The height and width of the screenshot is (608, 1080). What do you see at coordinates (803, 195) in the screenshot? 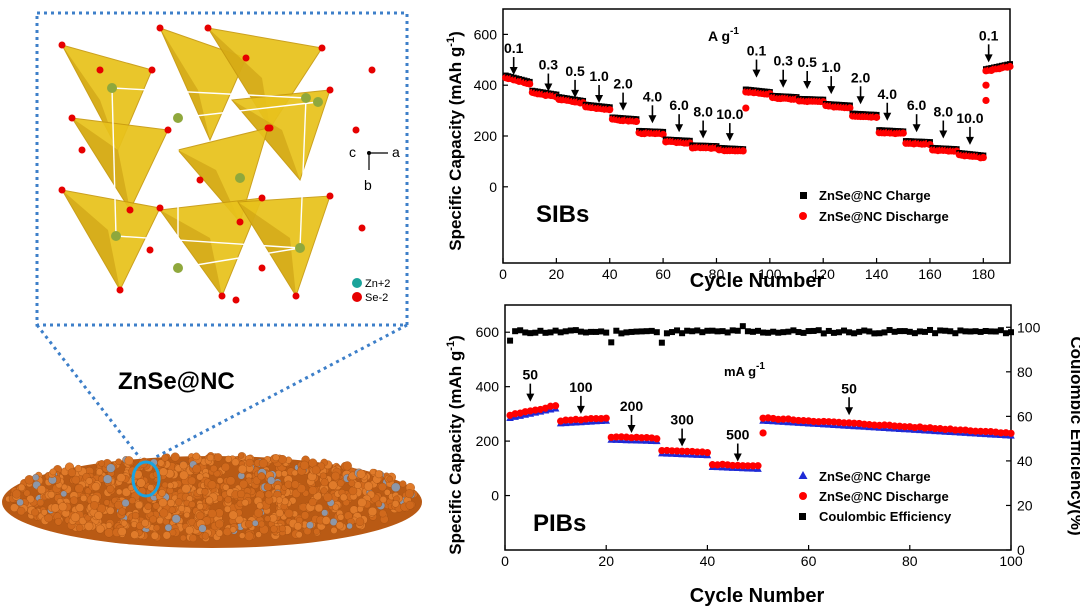
I see `sib-legend-charge-marker` at bounding box center [803, 195].